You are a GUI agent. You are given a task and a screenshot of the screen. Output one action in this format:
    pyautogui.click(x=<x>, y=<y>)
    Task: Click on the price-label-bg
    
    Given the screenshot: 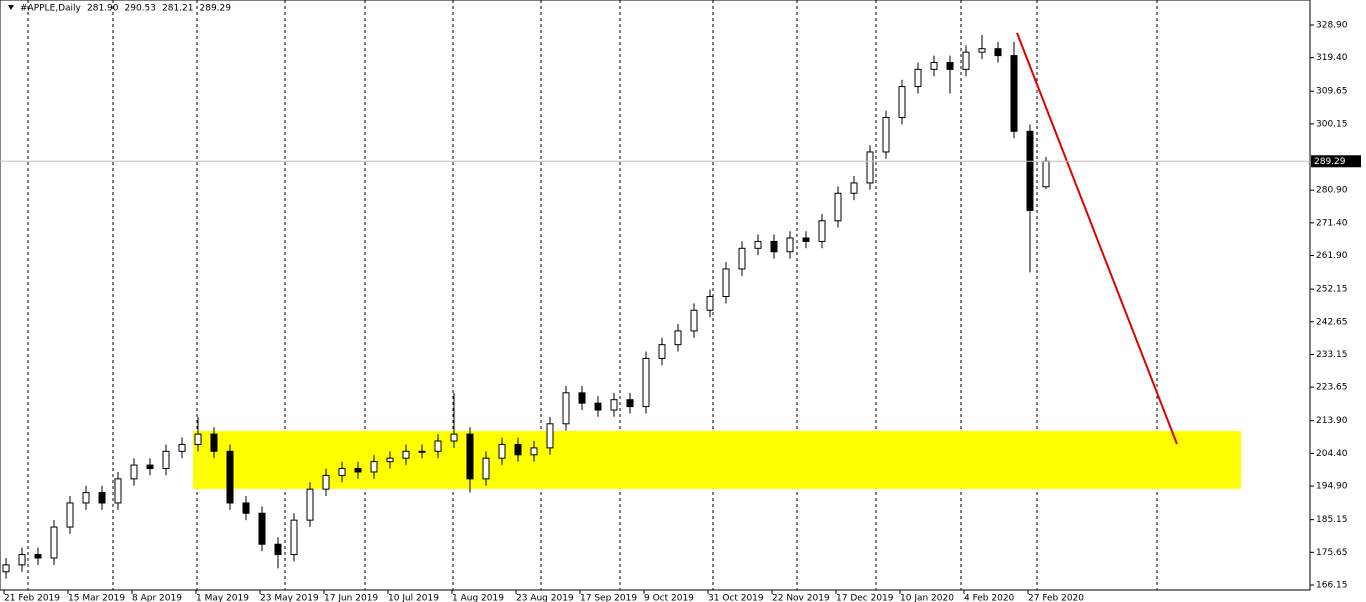 What is the action you would take?
    pyautogui.click(x=1336, y=161)
    